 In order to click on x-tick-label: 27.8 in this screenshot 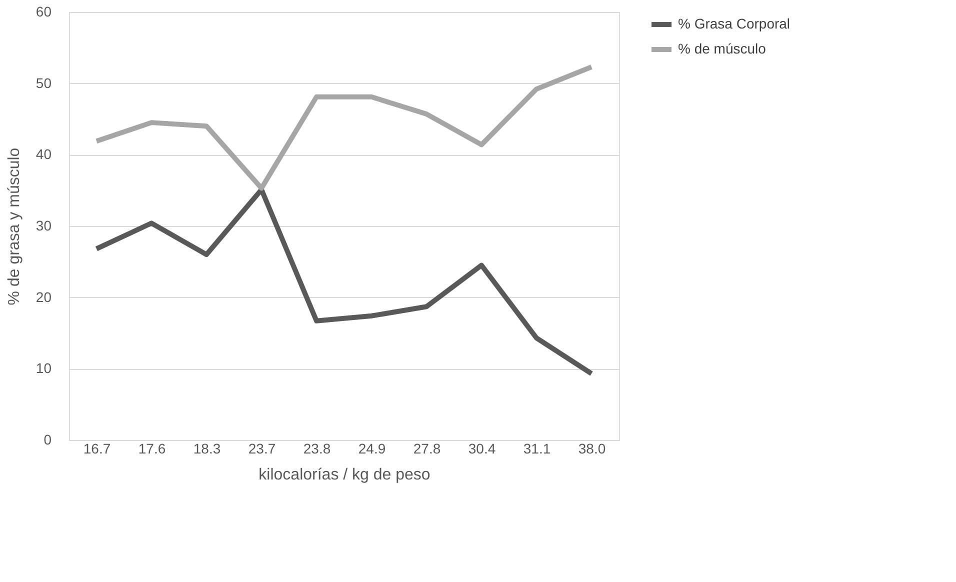, I will do `click(427, 448)`.